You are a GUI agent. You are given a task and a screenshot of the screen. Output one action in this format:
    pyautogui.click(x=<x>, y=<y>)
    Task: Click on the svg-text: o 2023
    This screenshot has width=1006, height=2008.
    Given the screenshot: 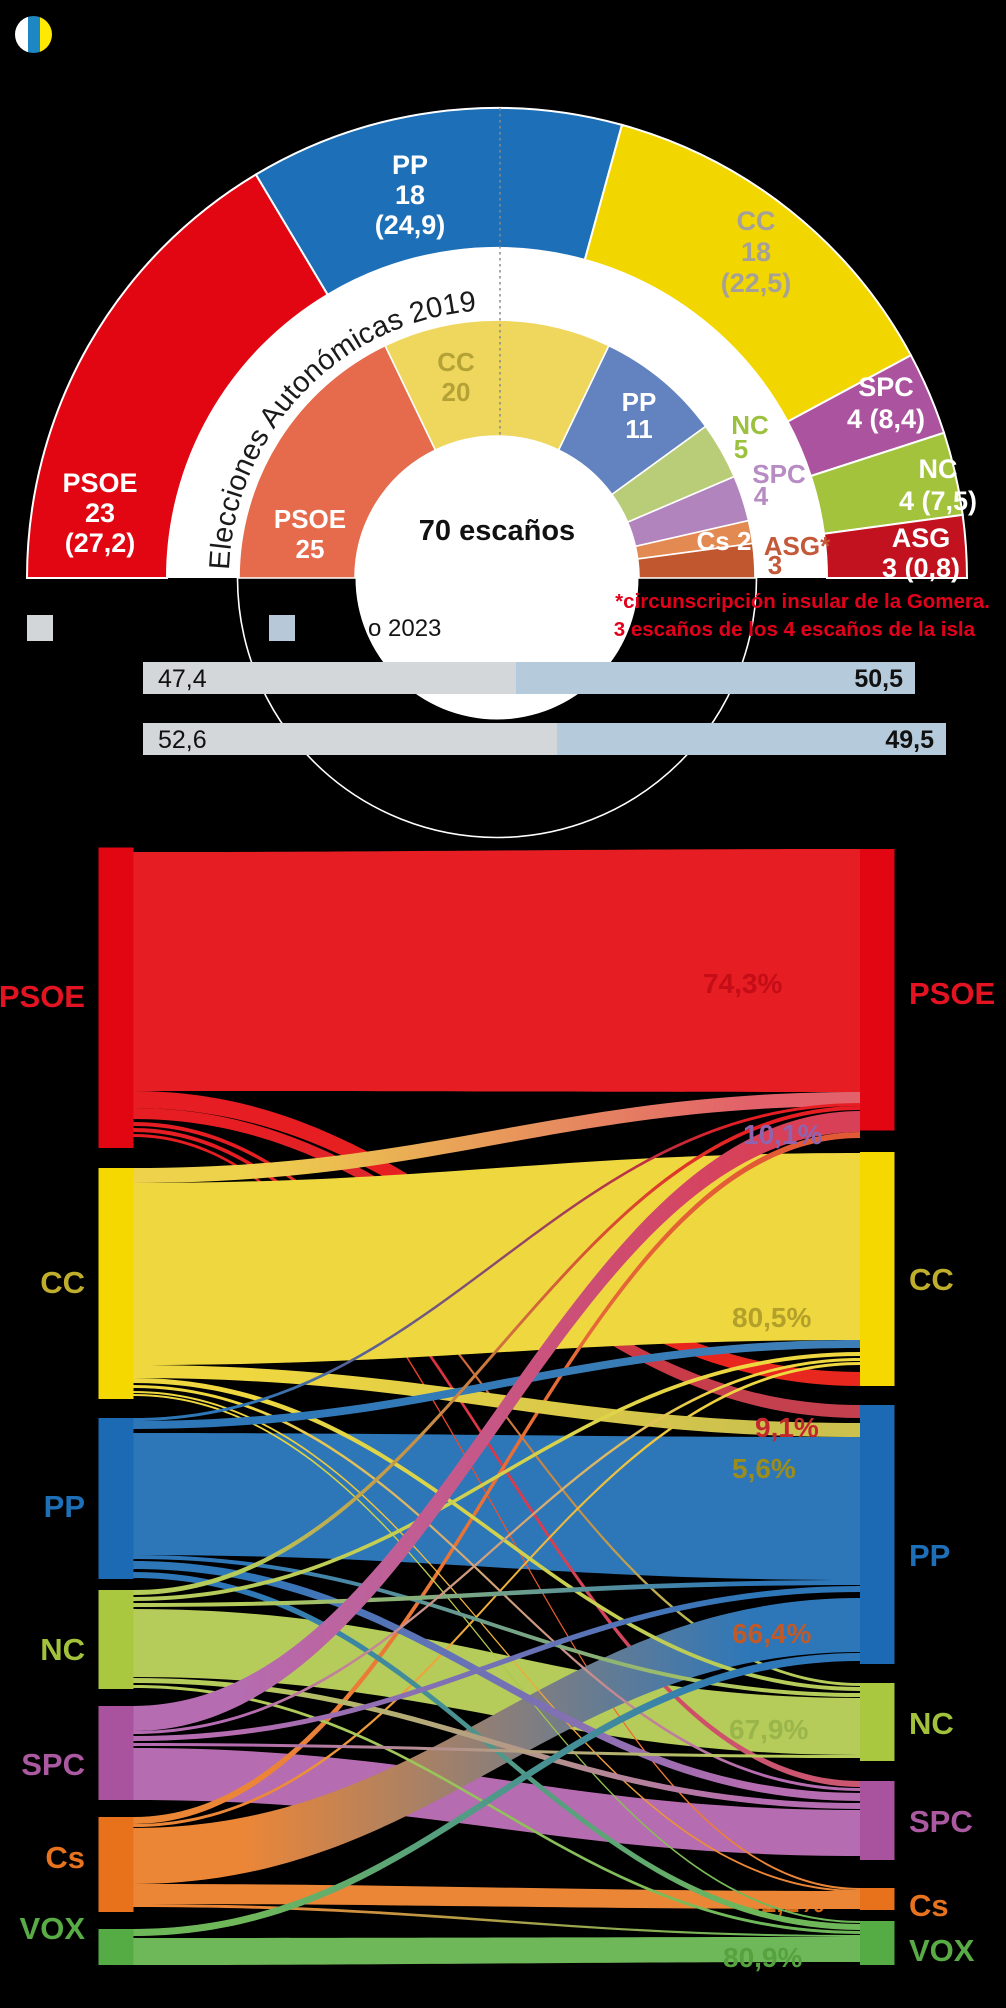 What is the action you would take?
    pyautogui.click(x=404, y=628)
    